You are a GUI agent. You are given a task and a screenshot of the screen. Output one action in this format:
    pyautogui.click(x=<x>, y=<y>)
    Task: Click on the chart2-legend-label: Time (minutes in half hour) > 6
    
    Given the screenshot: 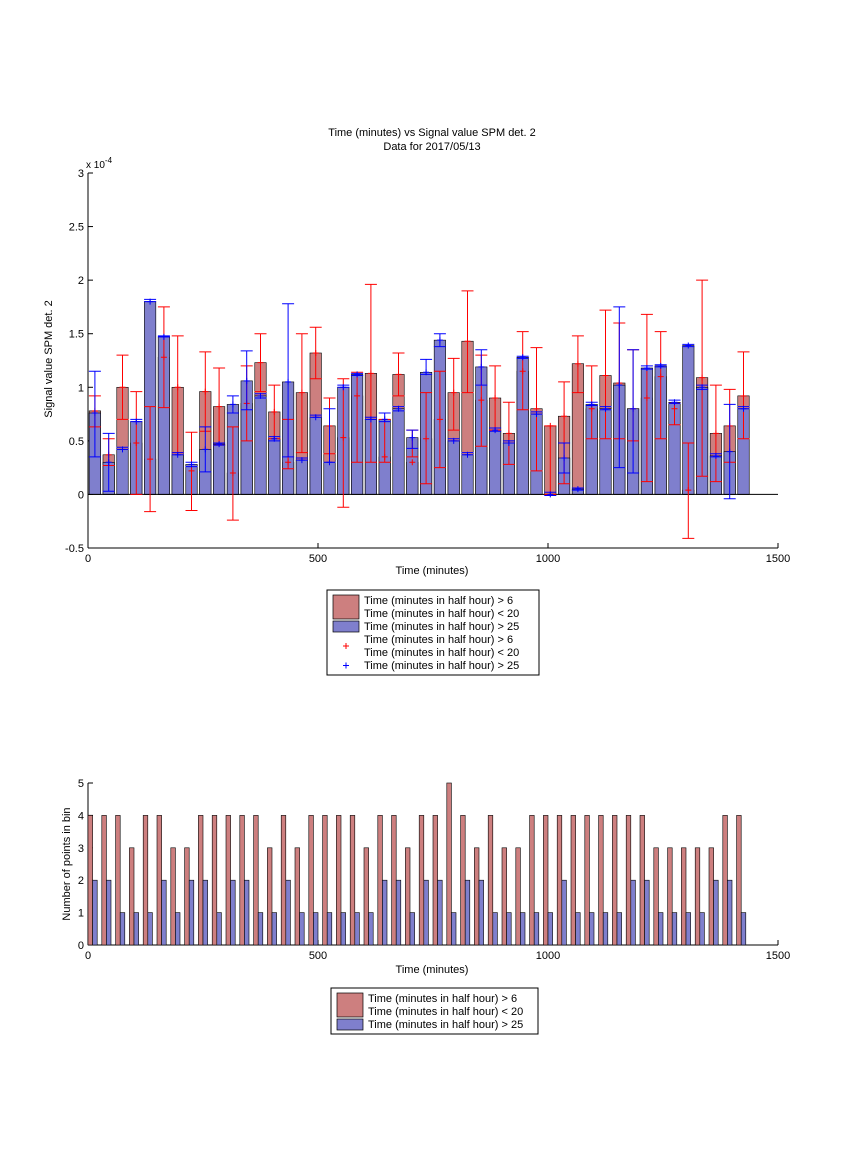 What is the action you would take?
    pyautogui.click(x=442, y=999)
    